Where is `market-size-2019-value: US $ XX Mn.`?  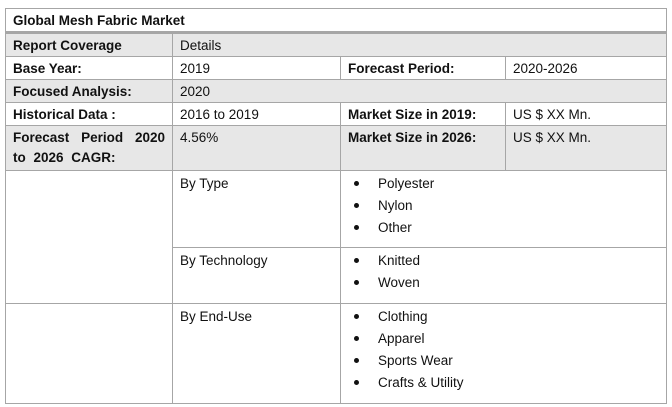
market-size-2019-value: US $ XX Mn. is located at coordinates (586, 114).